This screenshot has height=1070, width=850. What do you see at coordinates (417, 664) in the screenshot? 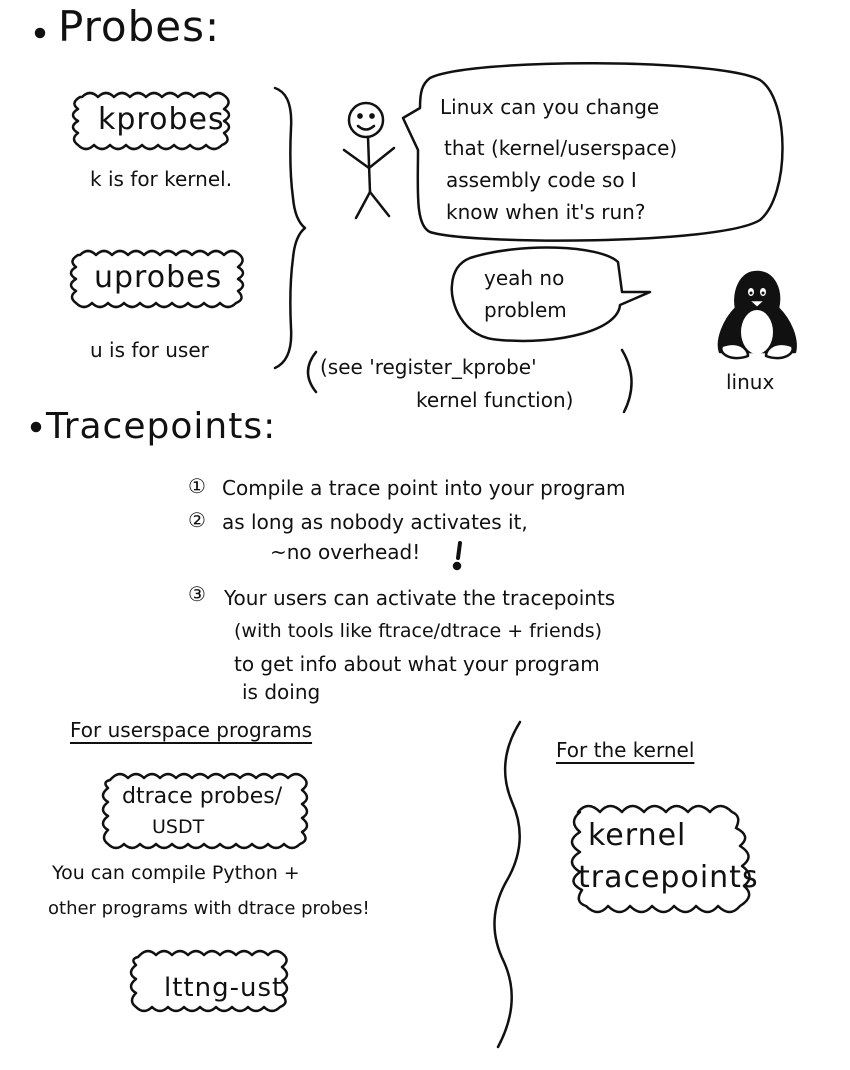
I see `step-extra: to get info about what your program` at bounding box center [417, 664].